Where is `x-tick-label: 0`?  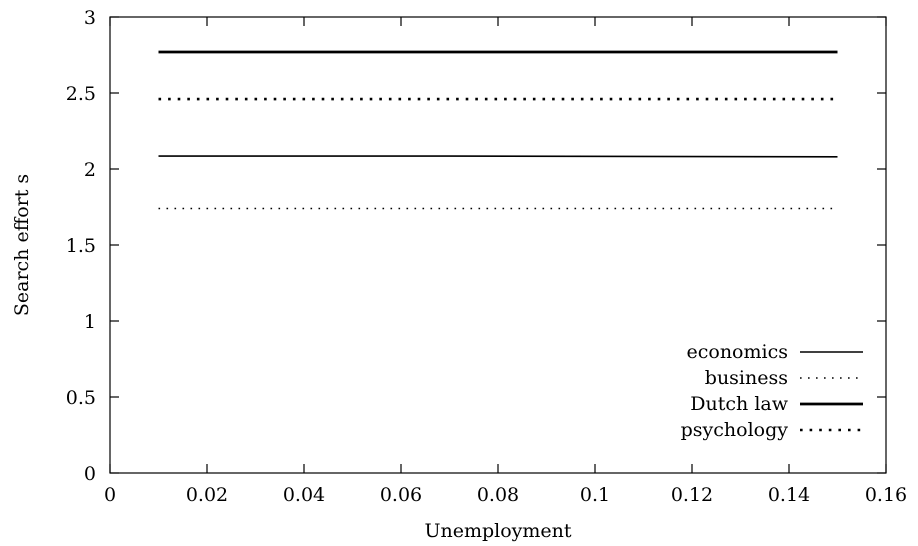 x-tick-label: 0 is located at coordinates (110, 495).